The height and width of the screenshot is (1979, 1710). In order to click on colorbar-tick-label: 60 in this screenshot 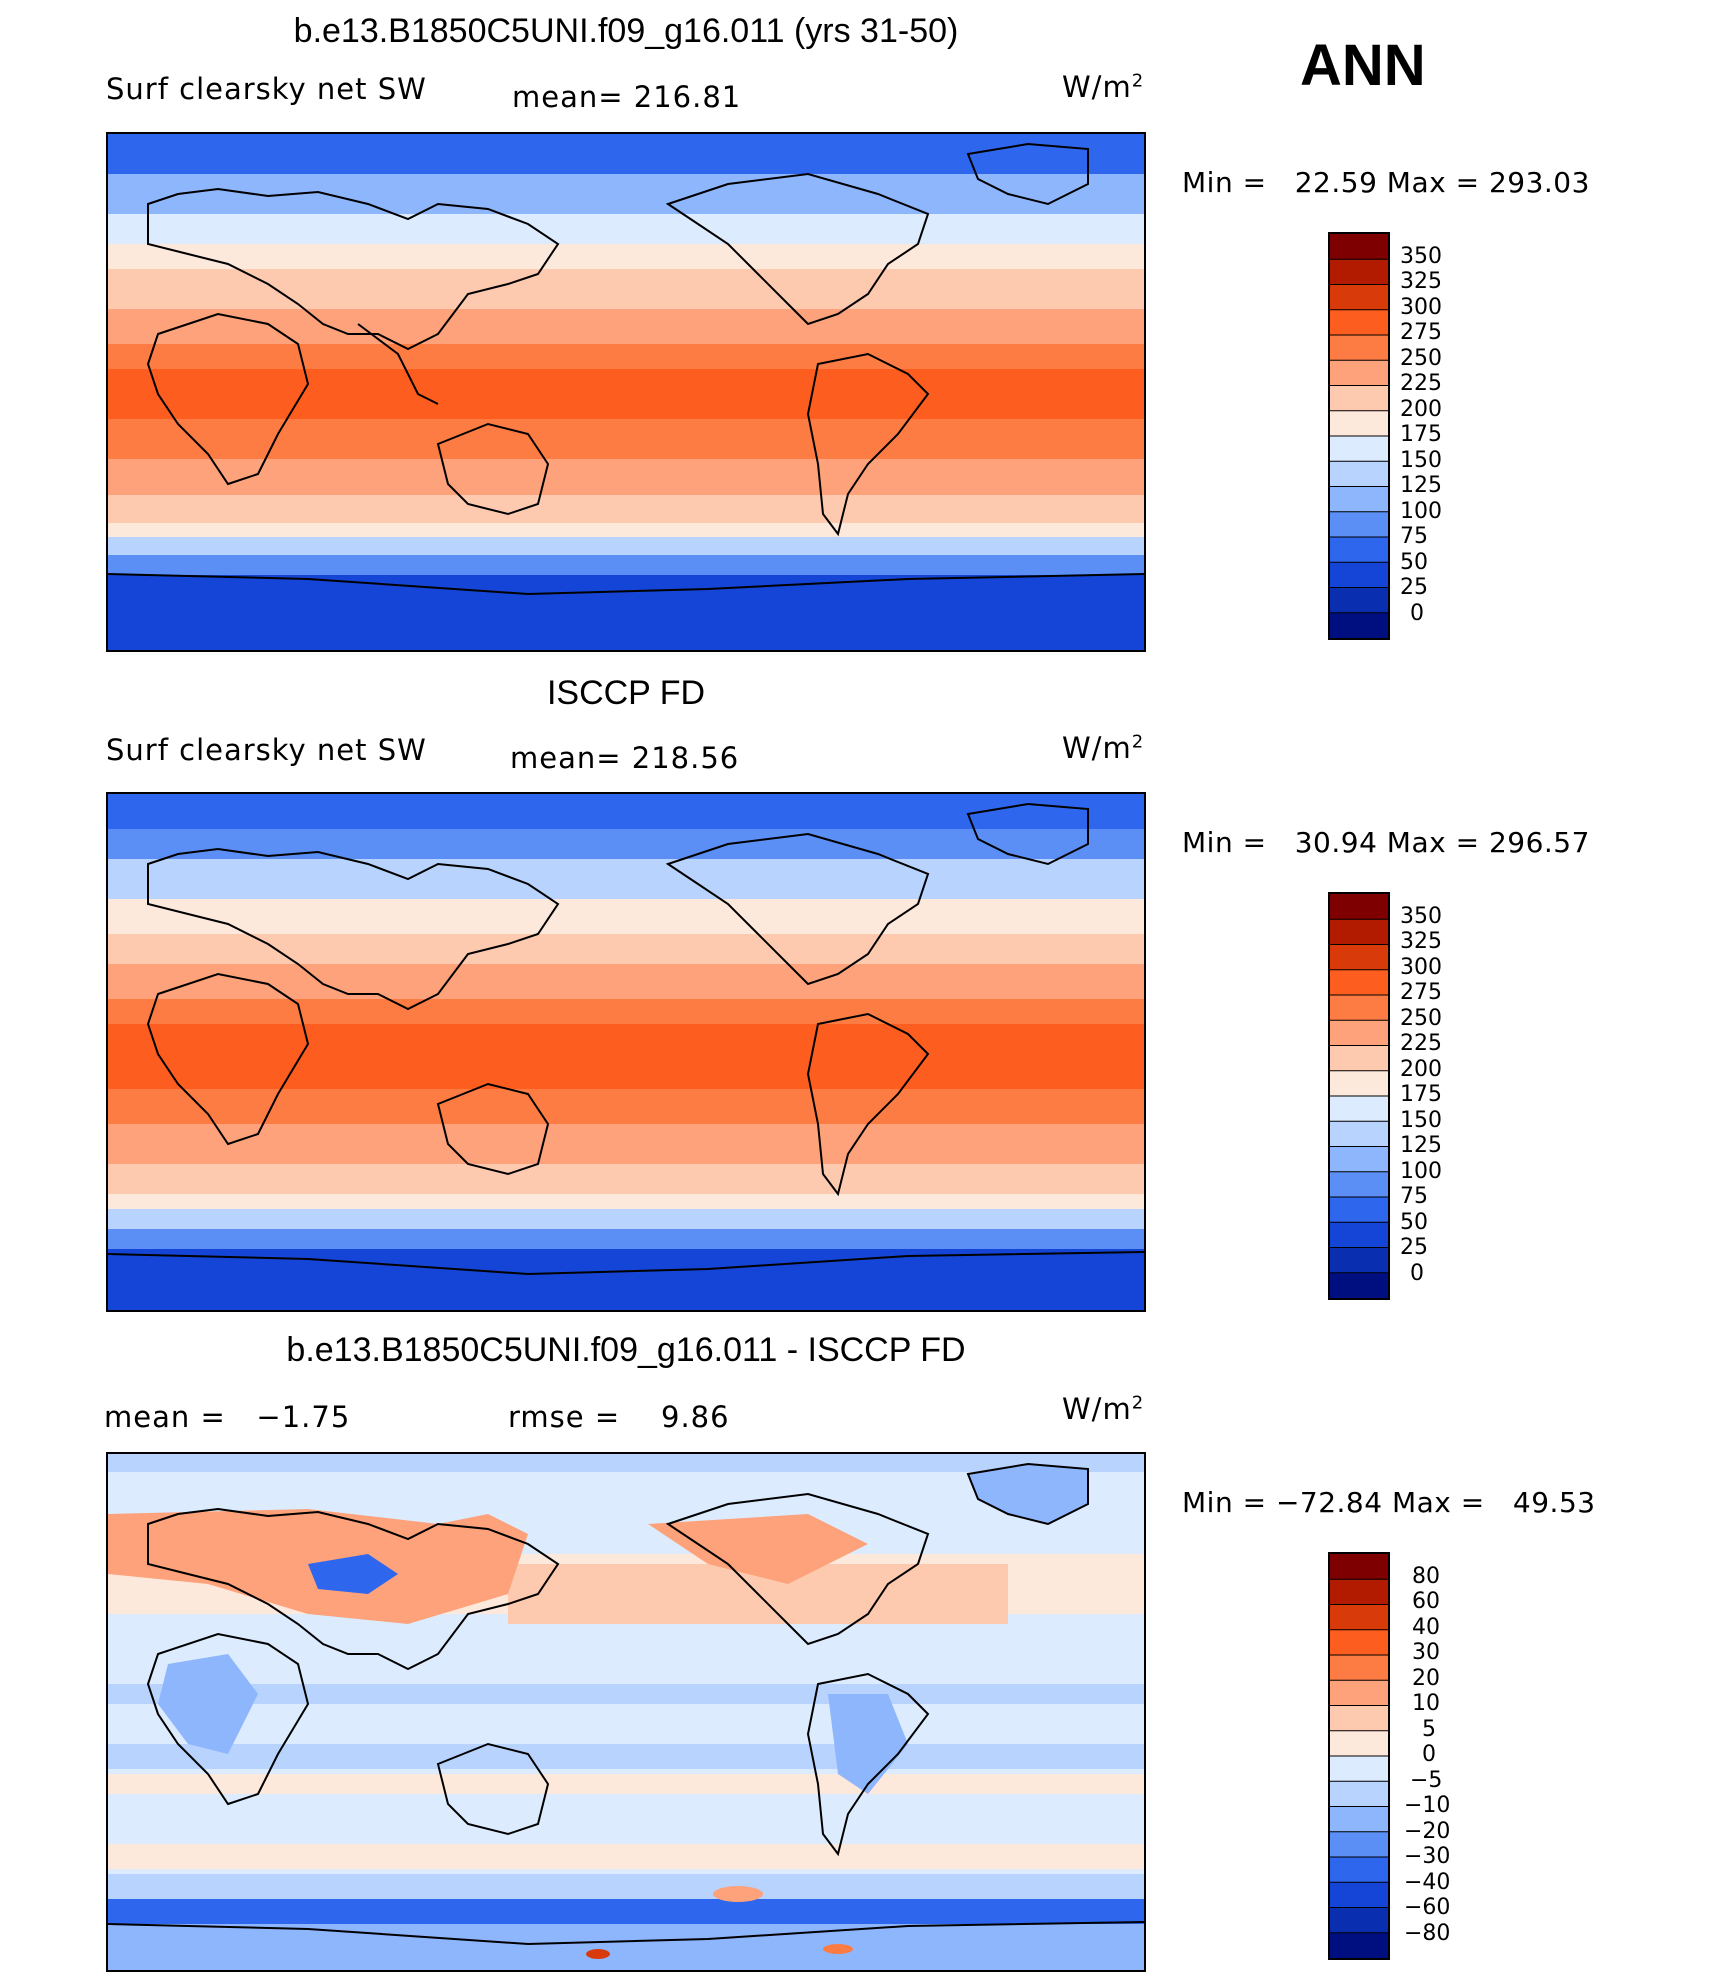, I will do `click(1426, 1601)`.